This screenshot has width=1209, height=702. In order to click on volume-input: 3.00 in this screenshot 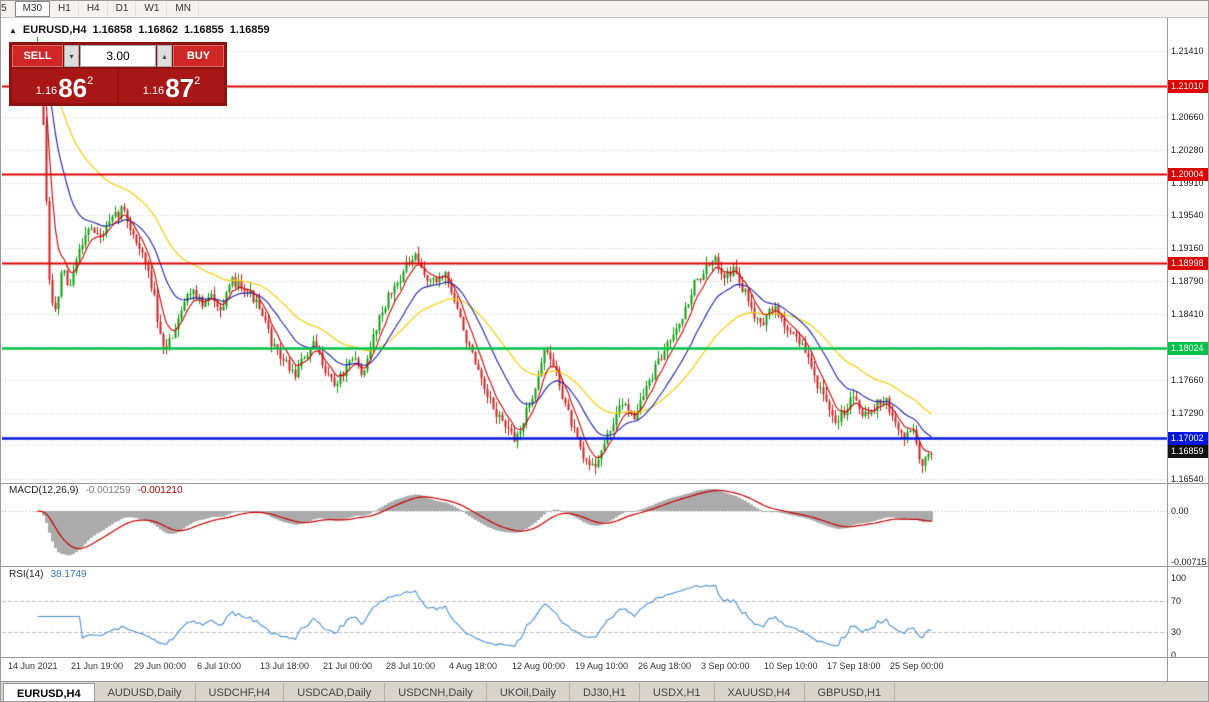, I will do `click(118, 56)`.